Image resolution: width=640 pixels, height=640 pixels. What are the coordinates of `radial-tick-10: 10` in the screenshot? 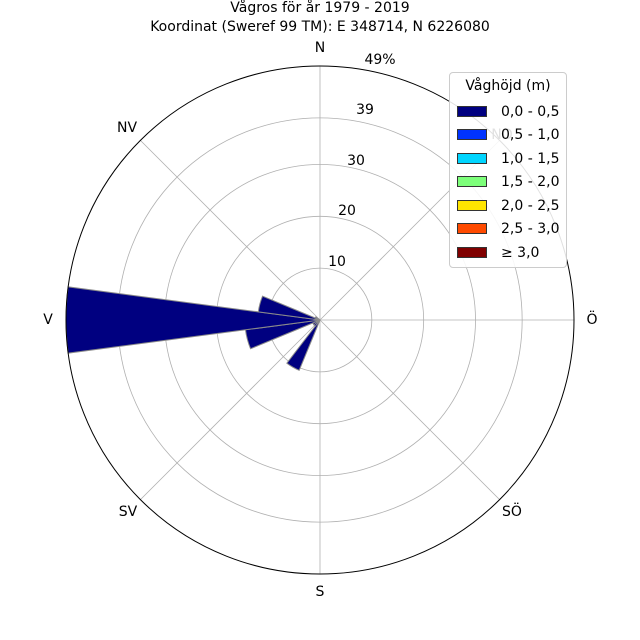 It's located at (337, 262).